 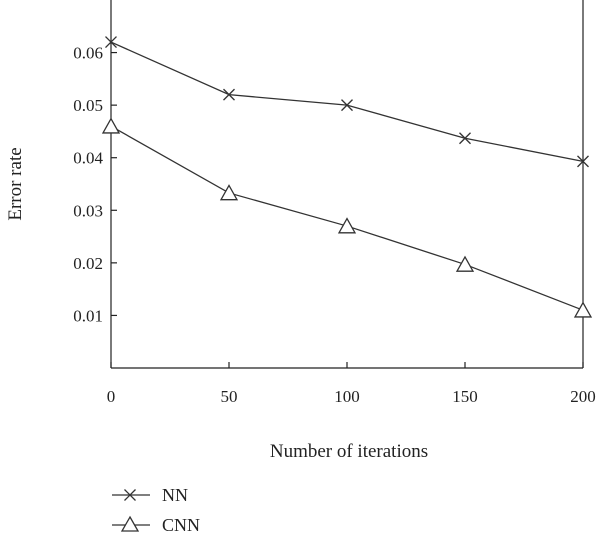 I want to click on x-axis-title: Number of iterations, so click(x=349, y=451).